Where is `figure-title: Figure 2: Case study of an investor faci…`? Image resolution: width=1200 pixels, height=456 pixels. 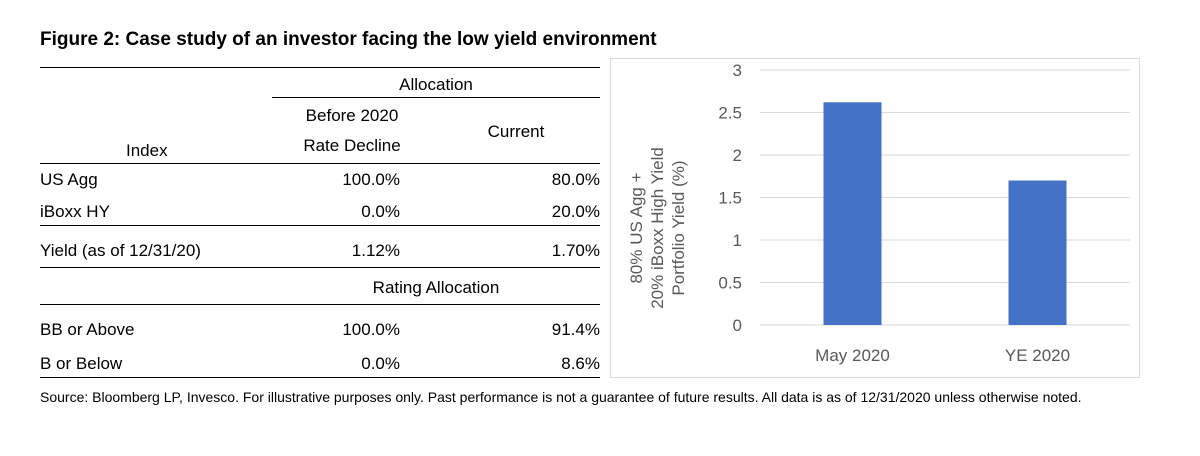 figure-title: Figure 2: Case study of an investor faci… is located at coordinates (348, 39).